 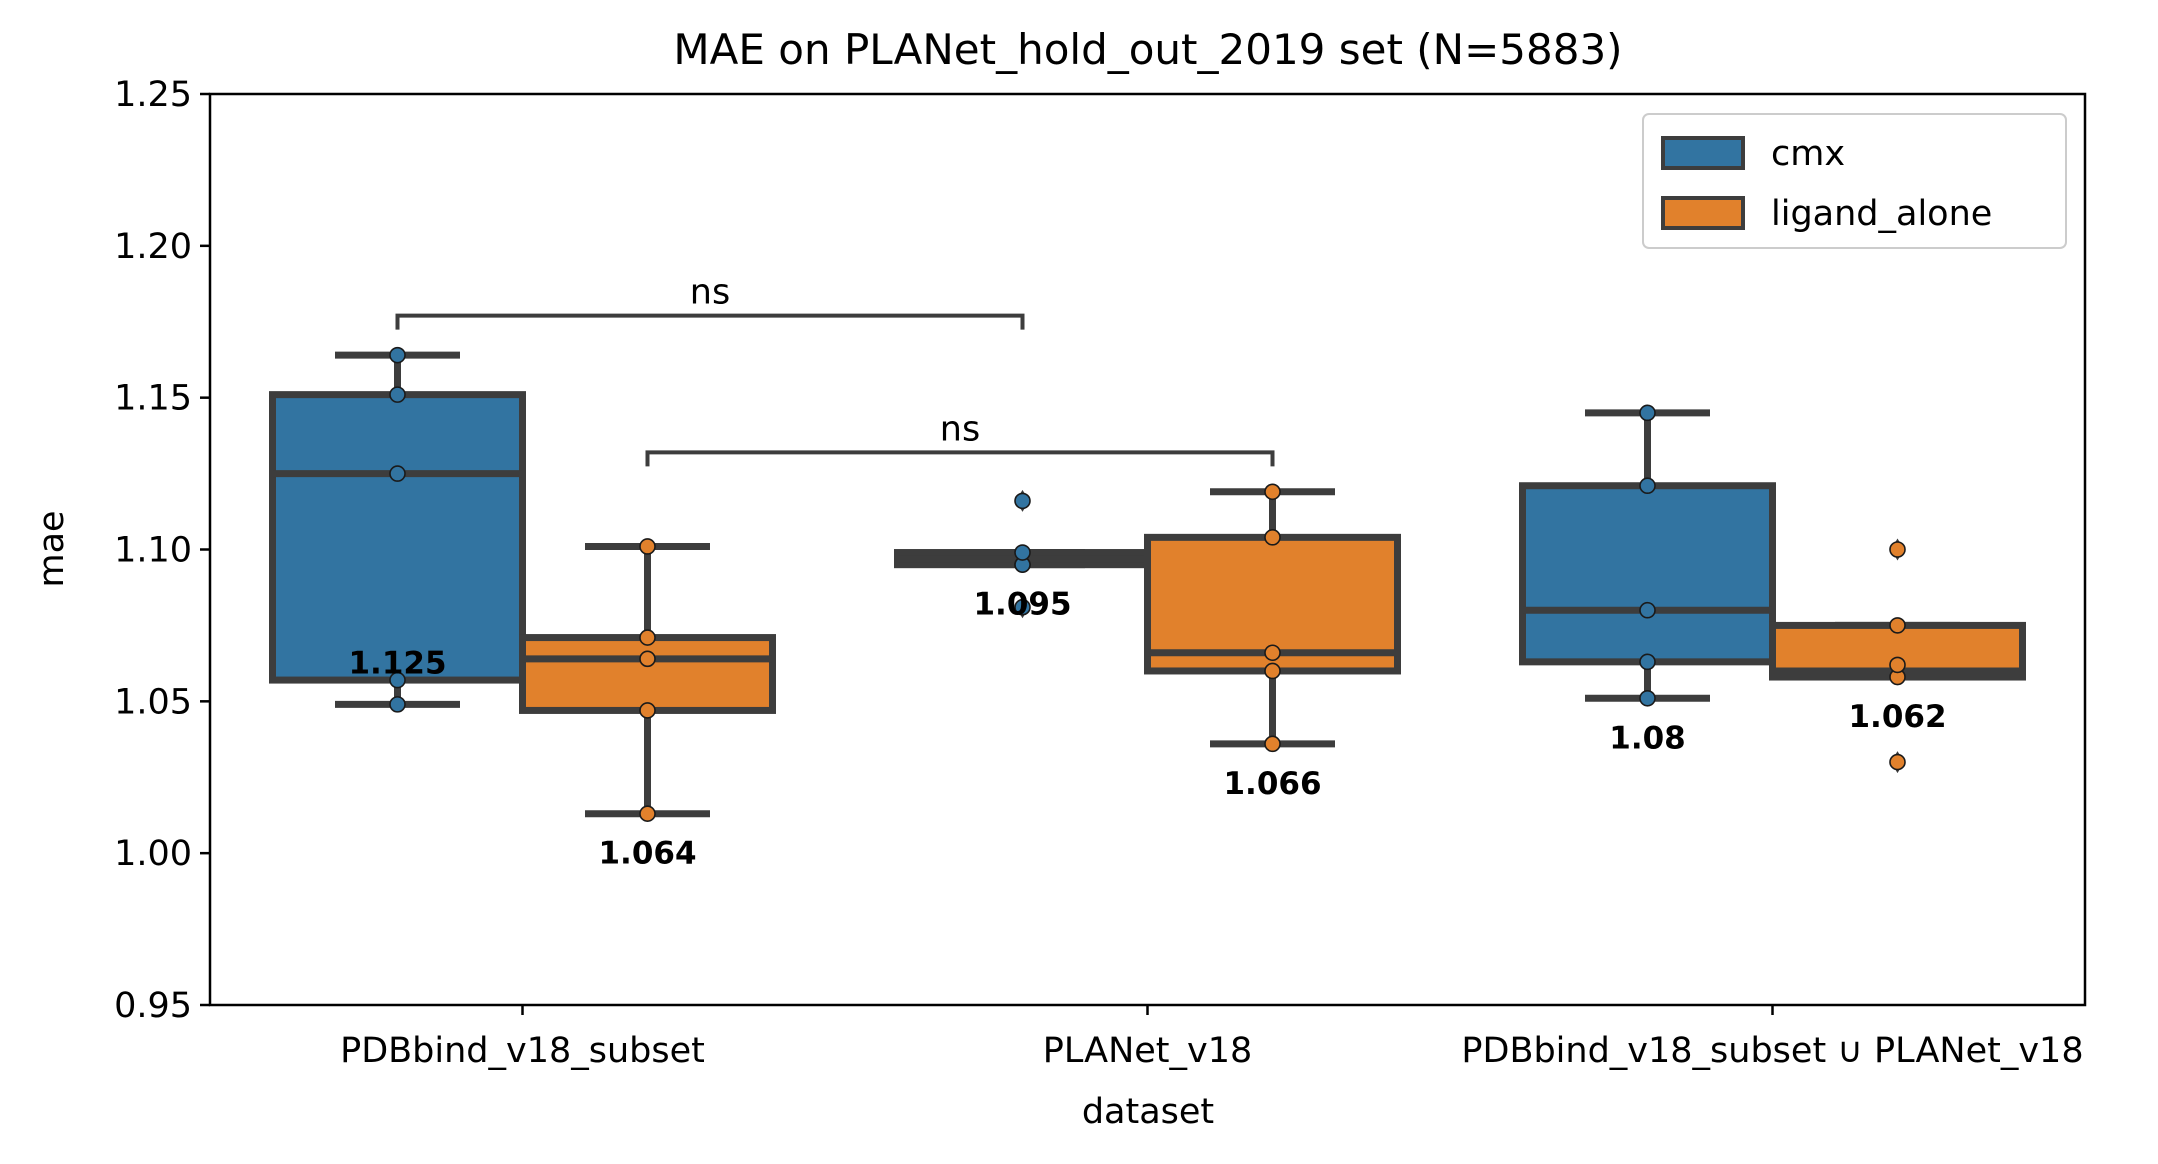 I want to click on box-group: 1.08, so click(x=1647, y=580).